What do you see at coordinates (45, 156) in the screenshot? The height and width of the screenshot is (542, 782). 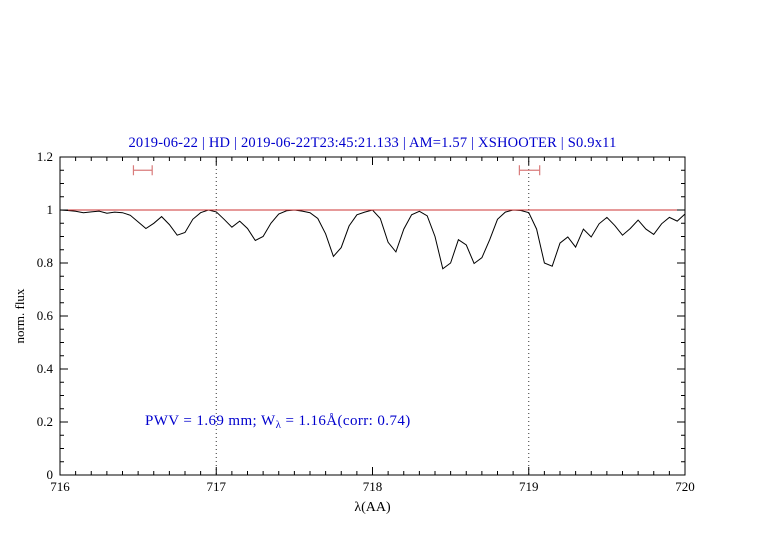 I see `y-tick-label: 1.2` at bounding box center [45, 156].